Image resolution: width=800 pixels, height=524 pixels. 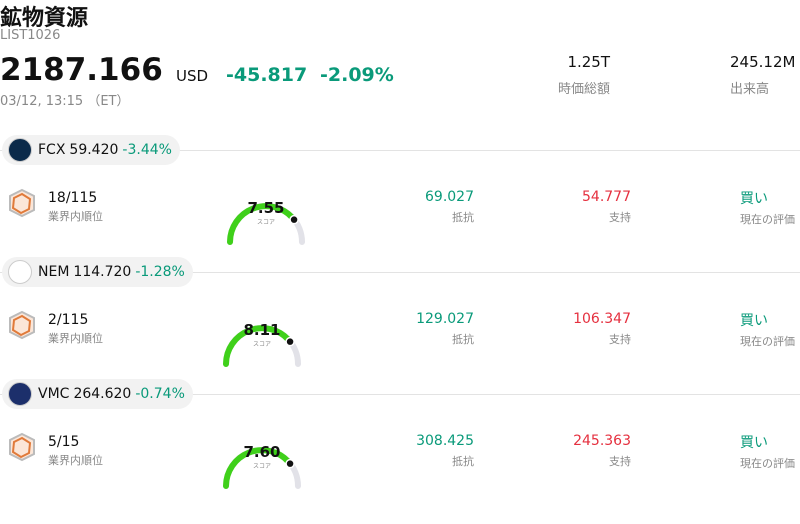 What do you see at coordinates (763, 62) in the screenshot?
I see `stat-value: 245.12M` at bounding box center [763, 62].